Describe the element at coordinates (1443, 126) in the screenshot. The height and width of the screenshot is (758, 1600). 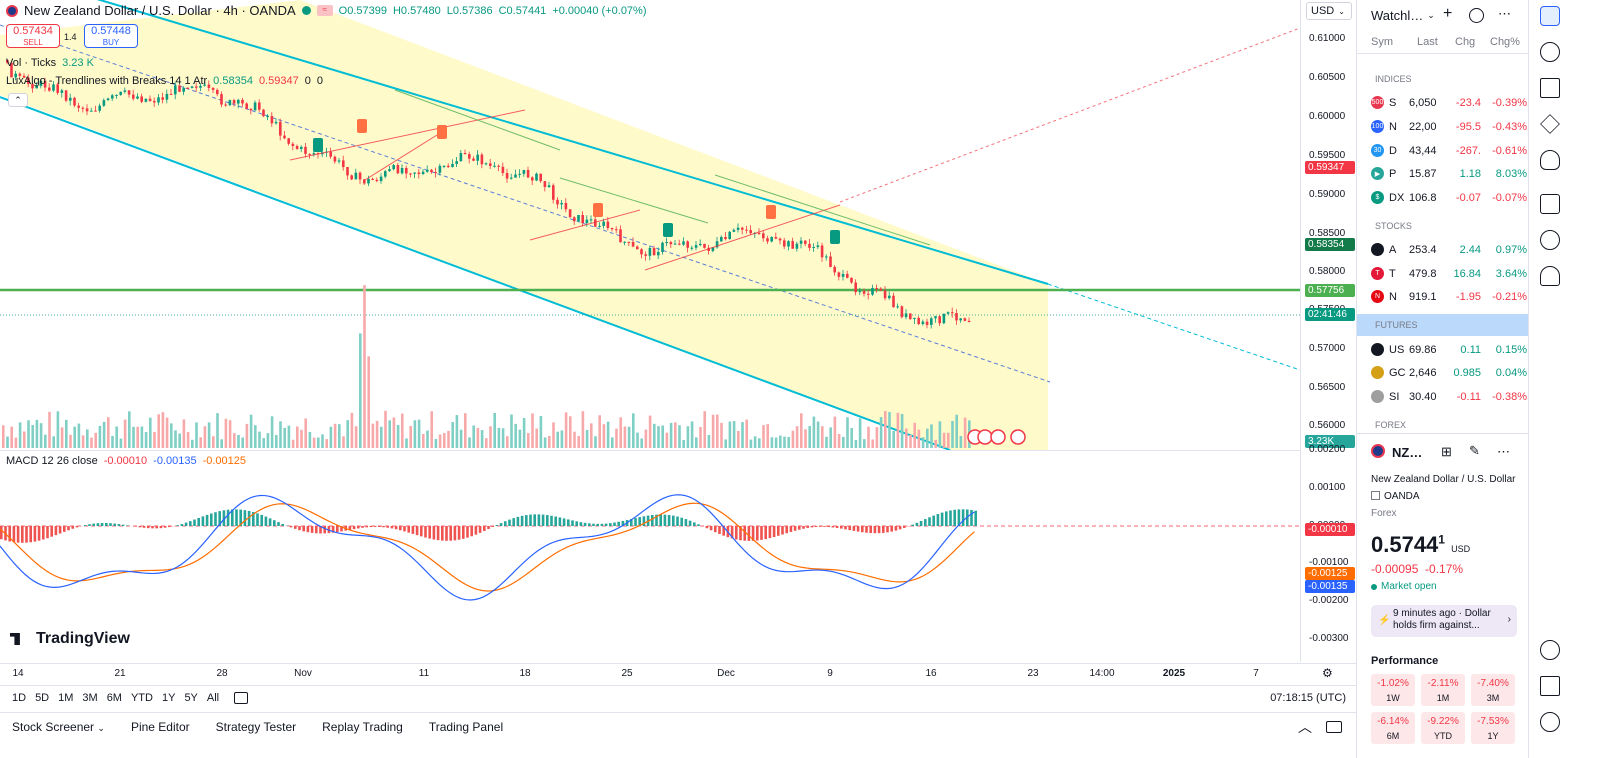
I see `watchlist-row: 100 N 22,00 -95.5 -0.43%` at that location.